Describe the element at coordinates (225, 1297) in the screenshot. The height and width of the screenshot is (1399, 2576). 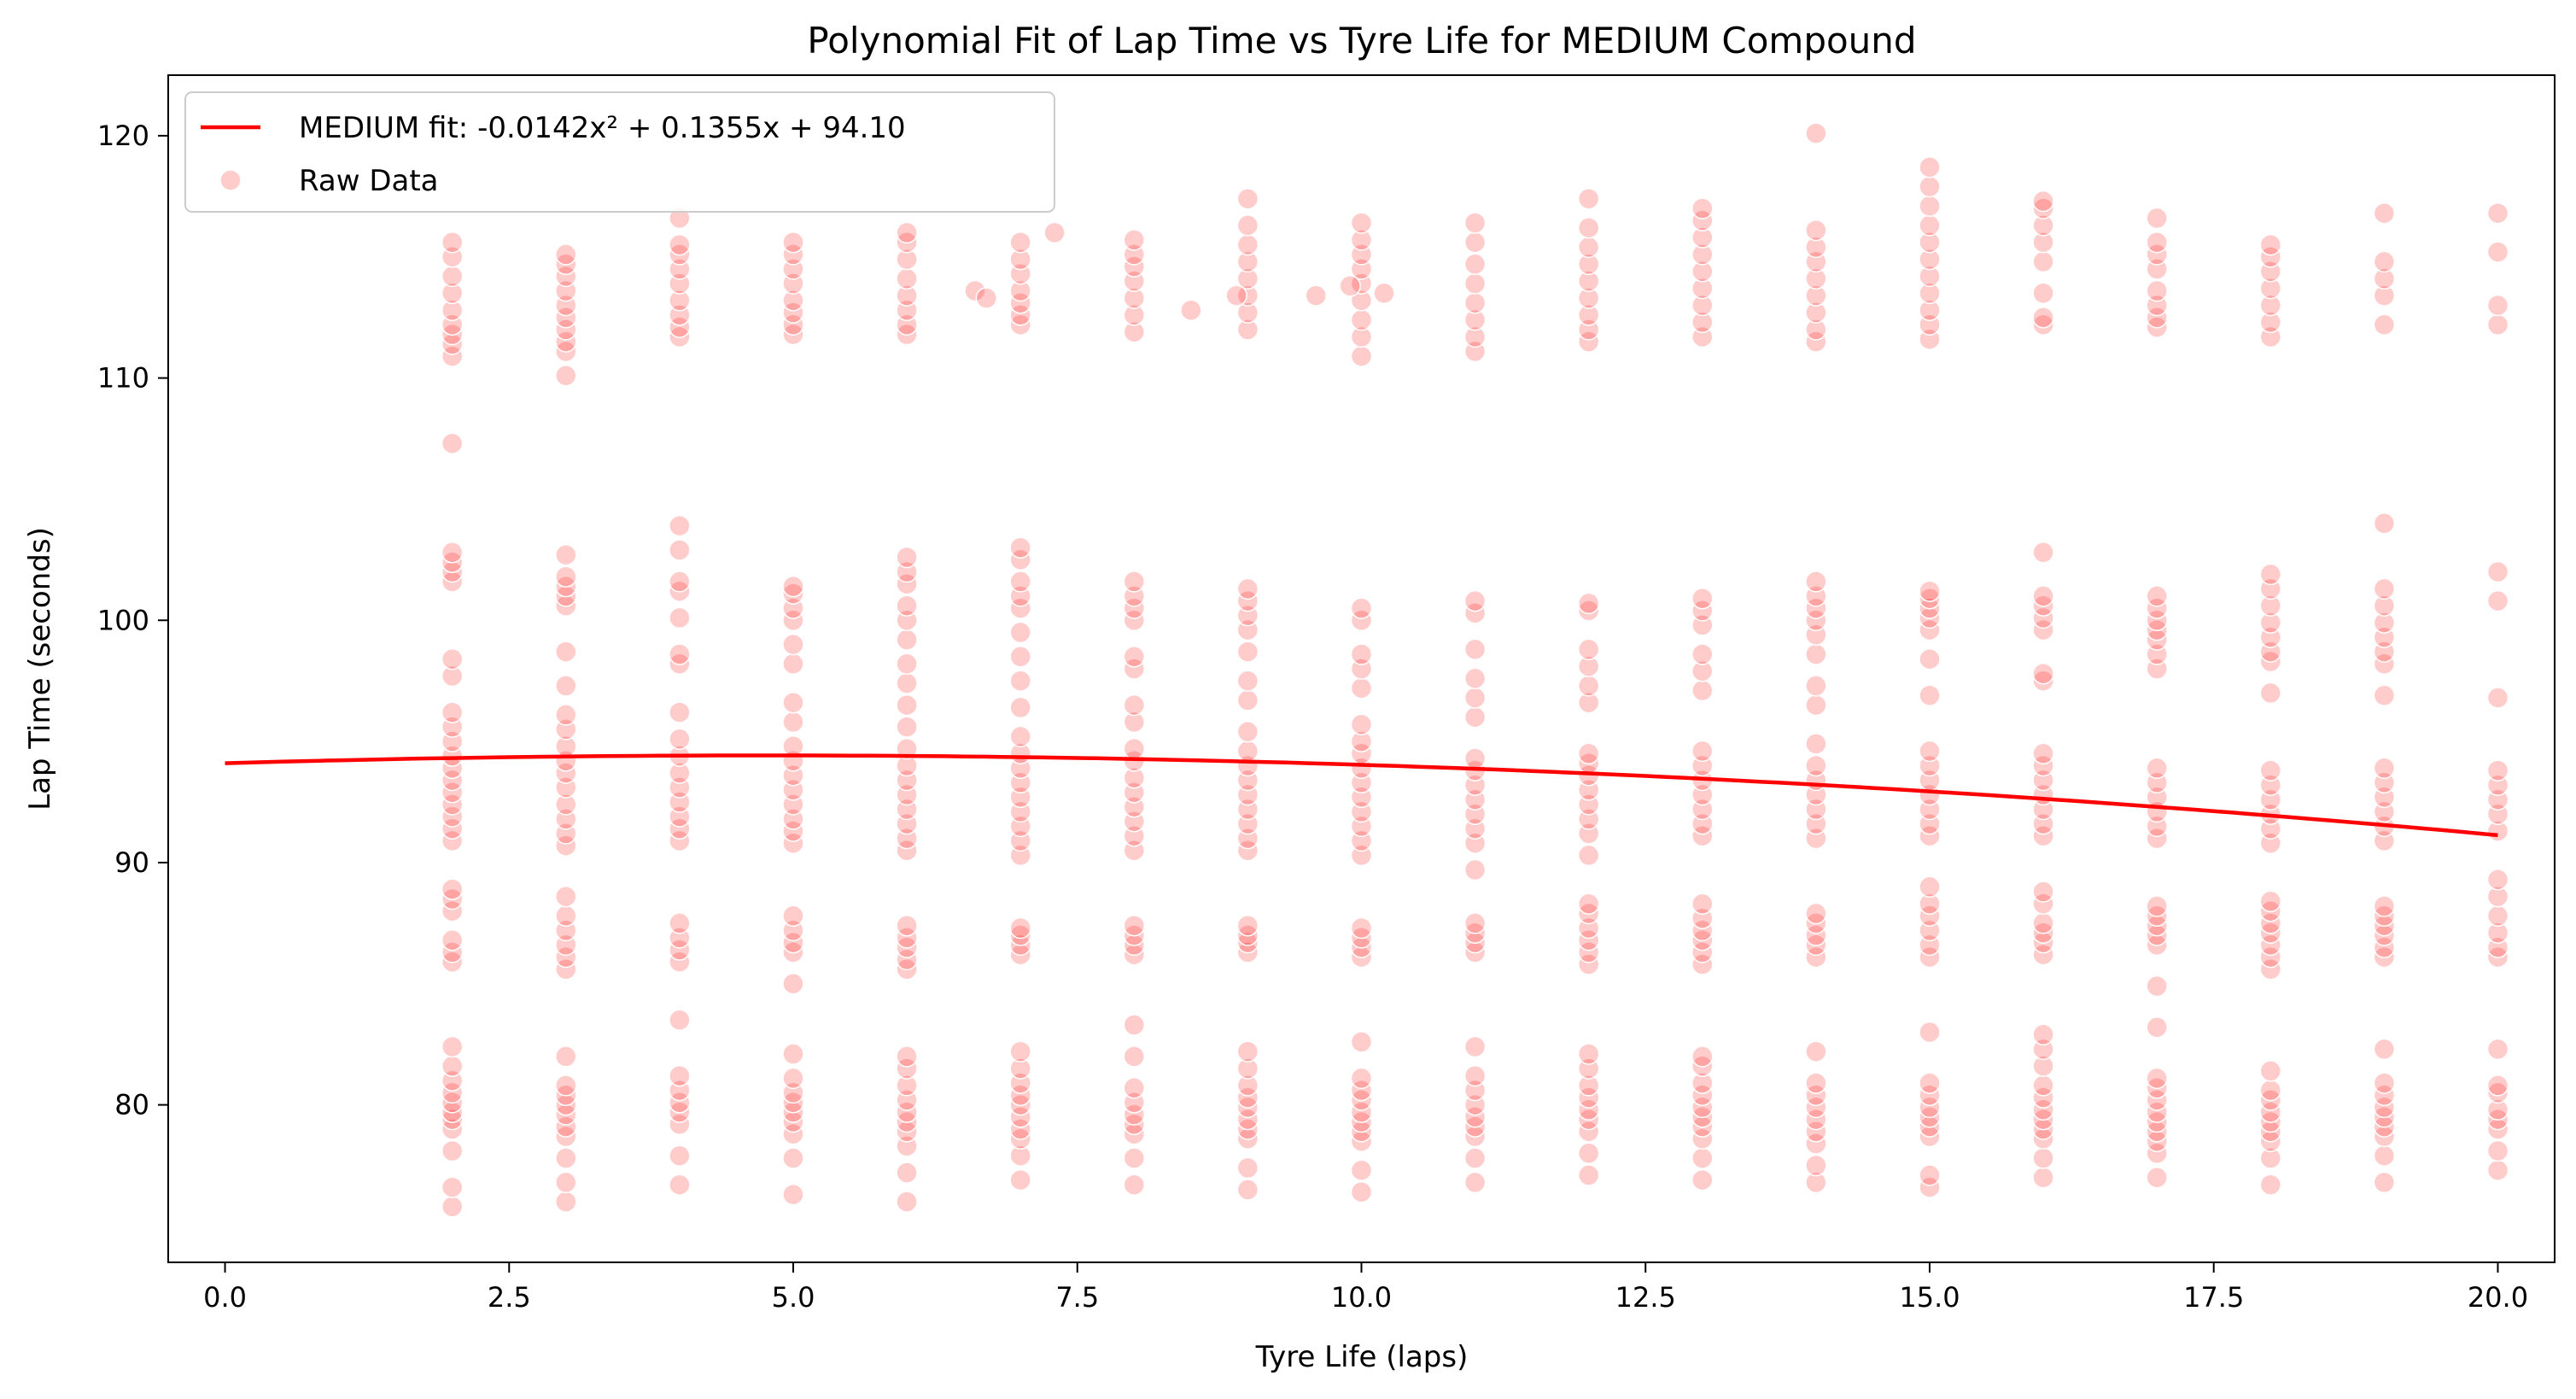
I see `x-tick-label: 0.0` at that location.